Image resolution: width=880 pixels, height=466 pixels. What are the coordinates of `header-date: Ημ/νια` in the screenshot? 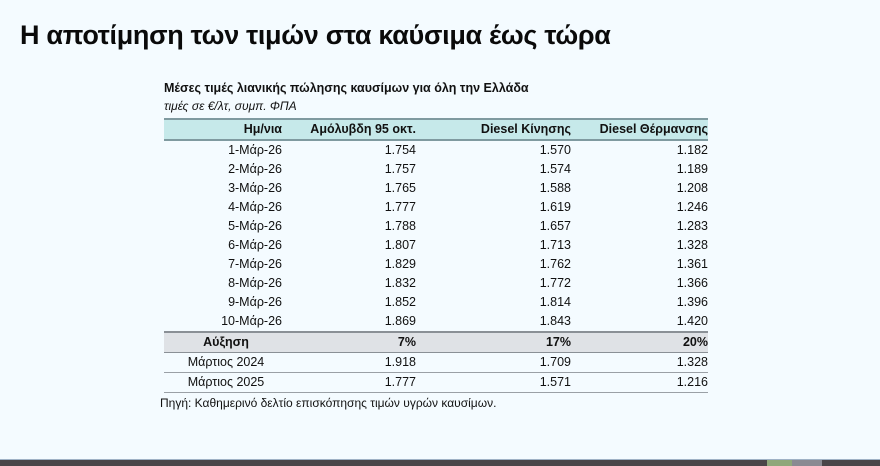 It's located at (226, 129).